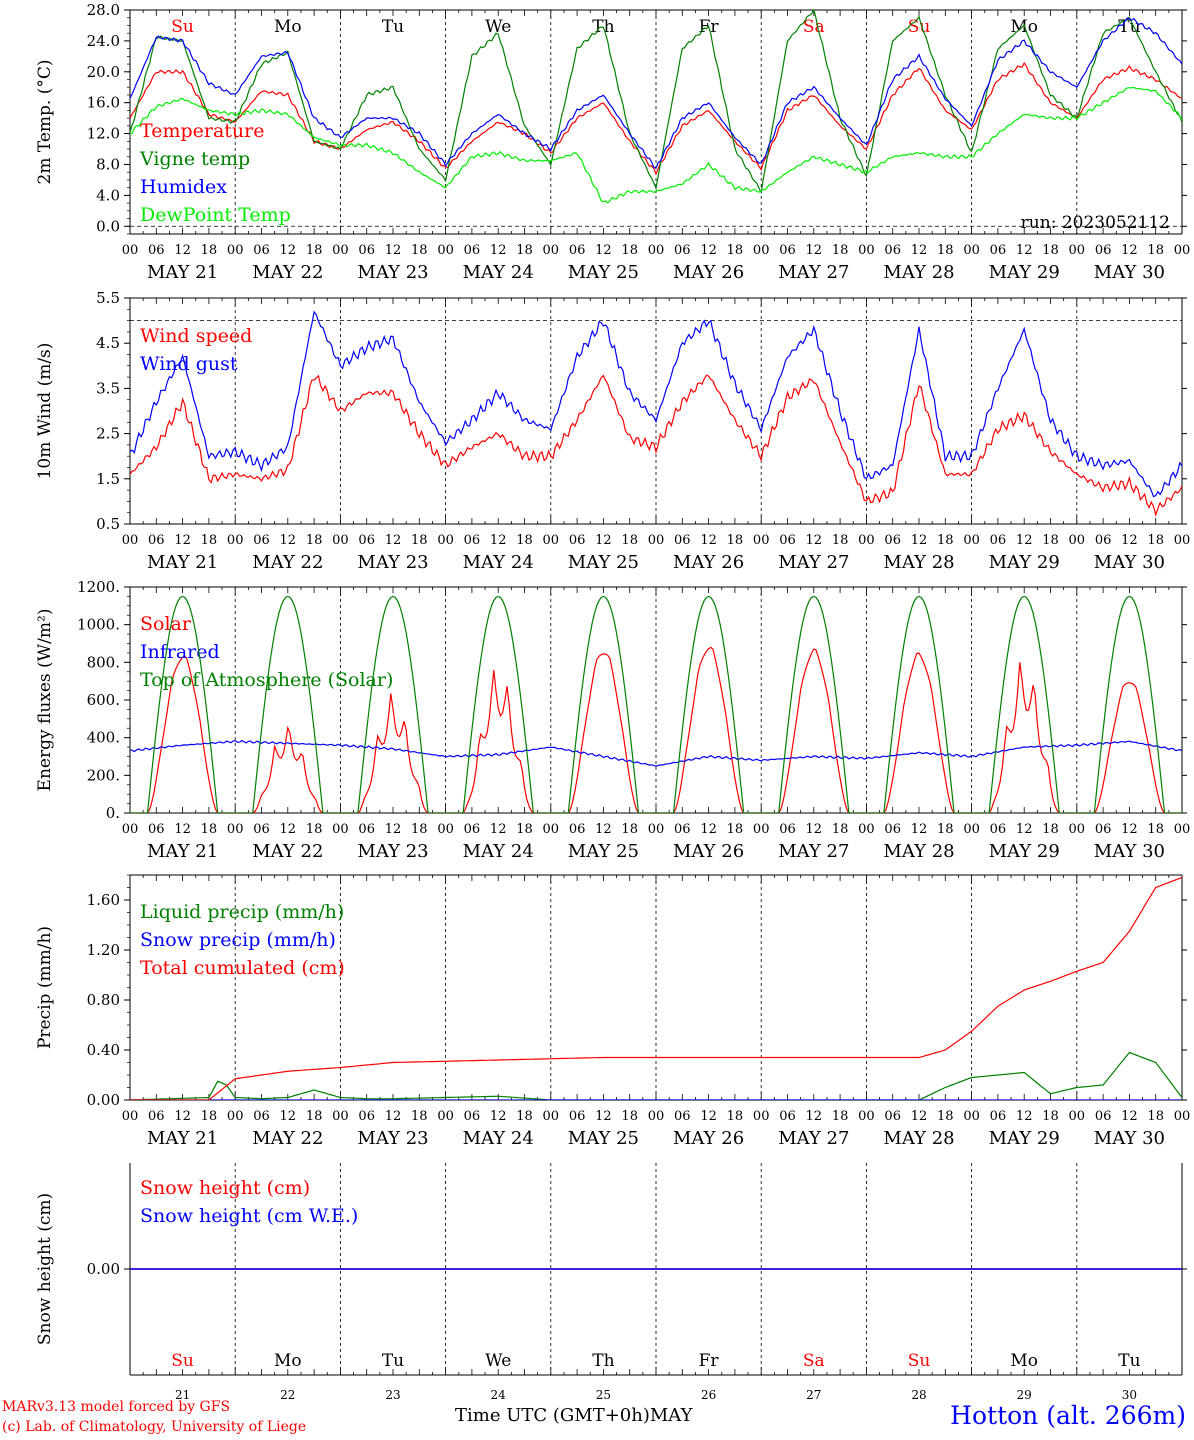 This screenshot has height=1440, width=1194. What do you see at coordinates (182, 1361) in the screenshot?
I see `day-name: Su` at bounding box center [182, 1361].